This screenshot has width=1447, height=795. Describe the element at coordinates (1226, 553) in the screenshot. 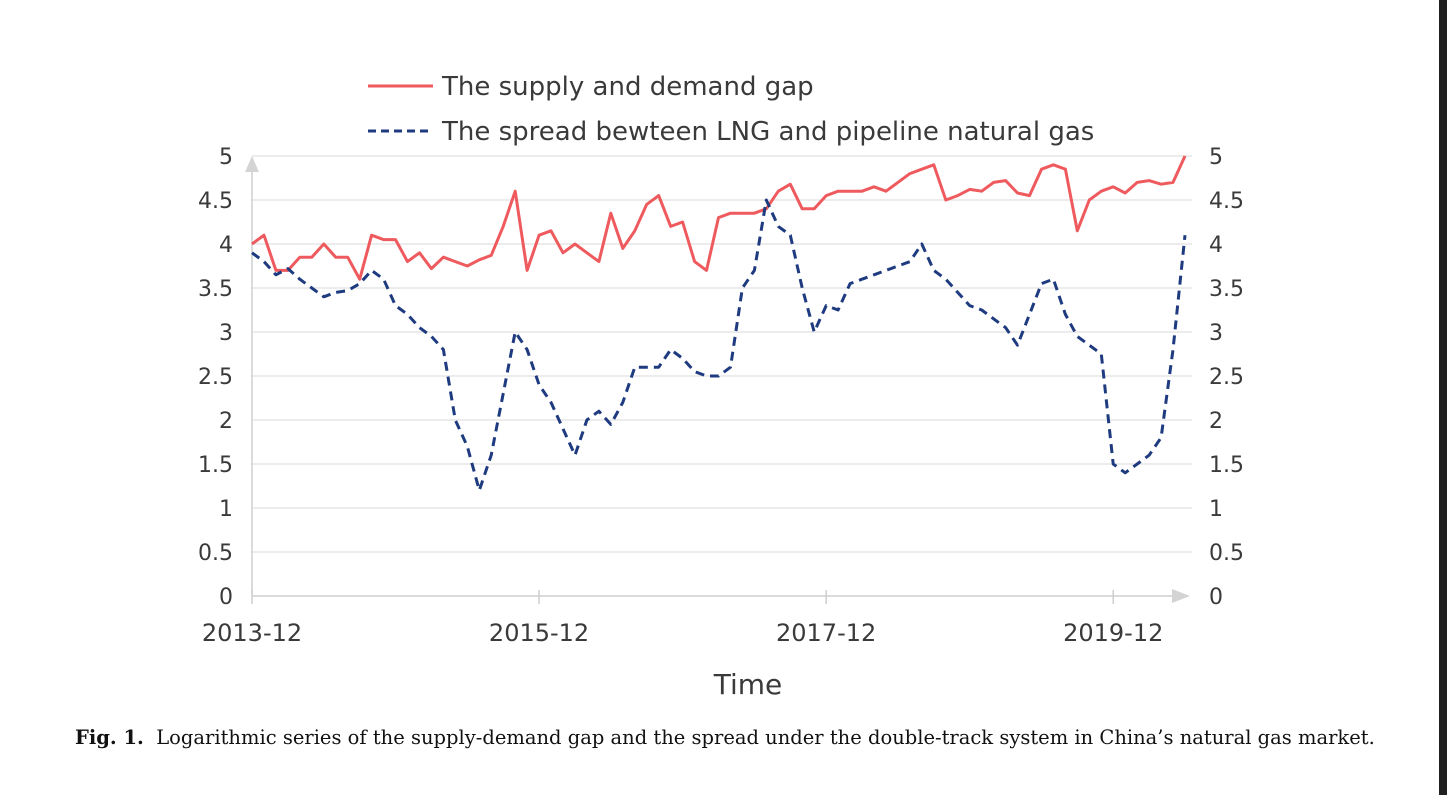

I see `right-y-tick-label: 0.5` at that location.